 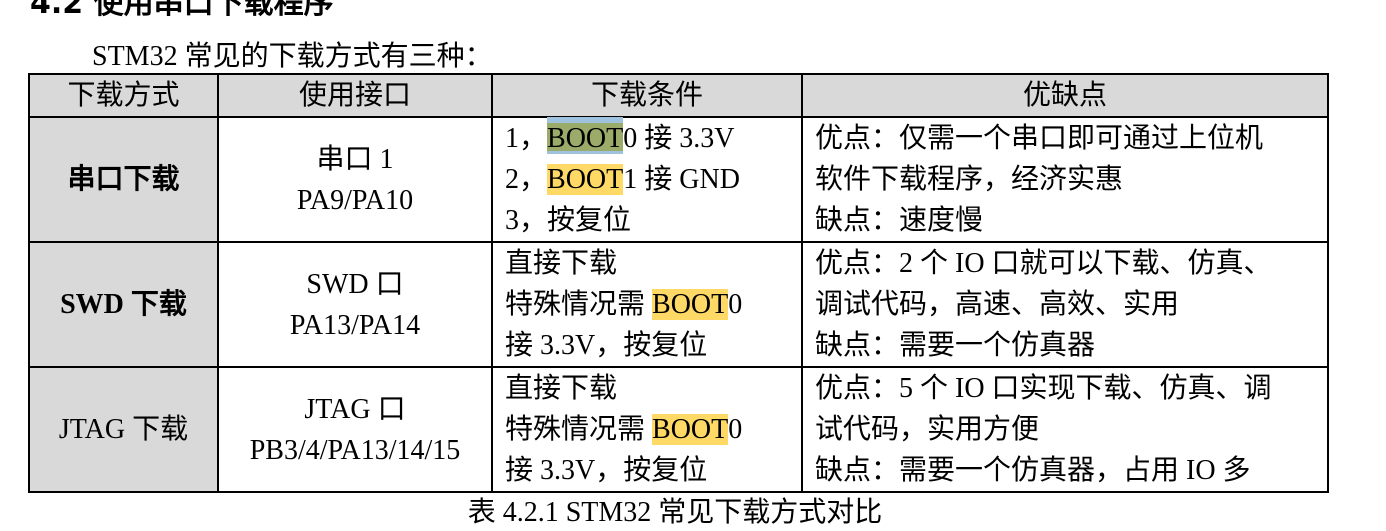 What do you see at coordinates (1039, 138) in the screenshot?
I see `pros-cons-line: 优点：仅需一个串口即可通过上位机` at bounding box center [1039, 138].